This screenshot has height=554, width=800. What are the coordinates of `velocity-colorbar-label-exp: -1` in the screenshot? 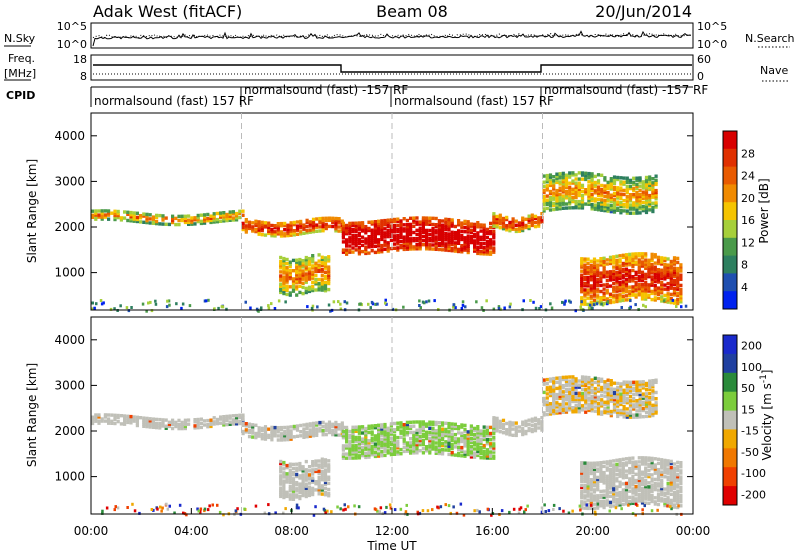 It's located at (764, 378).